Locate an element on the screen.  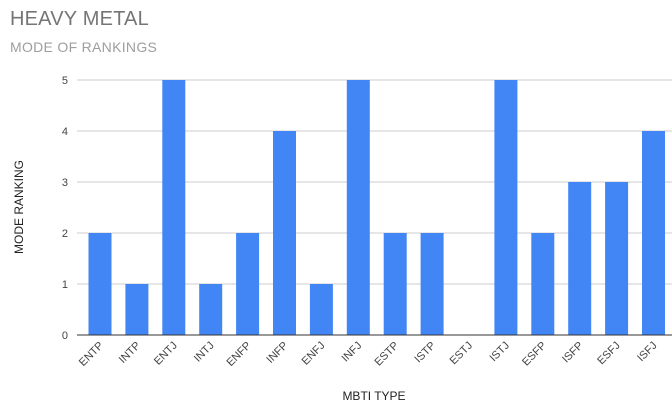
x-tick-label: ESTP is located at coordinates (387, 354).